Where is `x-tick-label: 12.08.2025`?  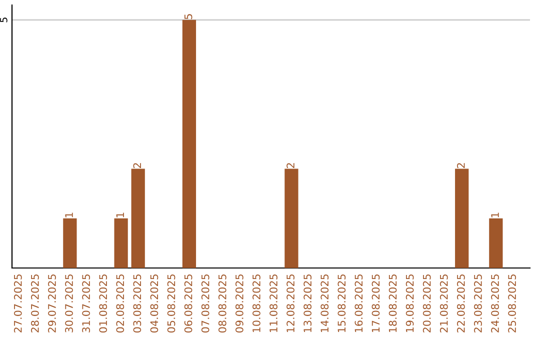
x-tick-label: 12.08.2025 is located at coordinates (290, 303).